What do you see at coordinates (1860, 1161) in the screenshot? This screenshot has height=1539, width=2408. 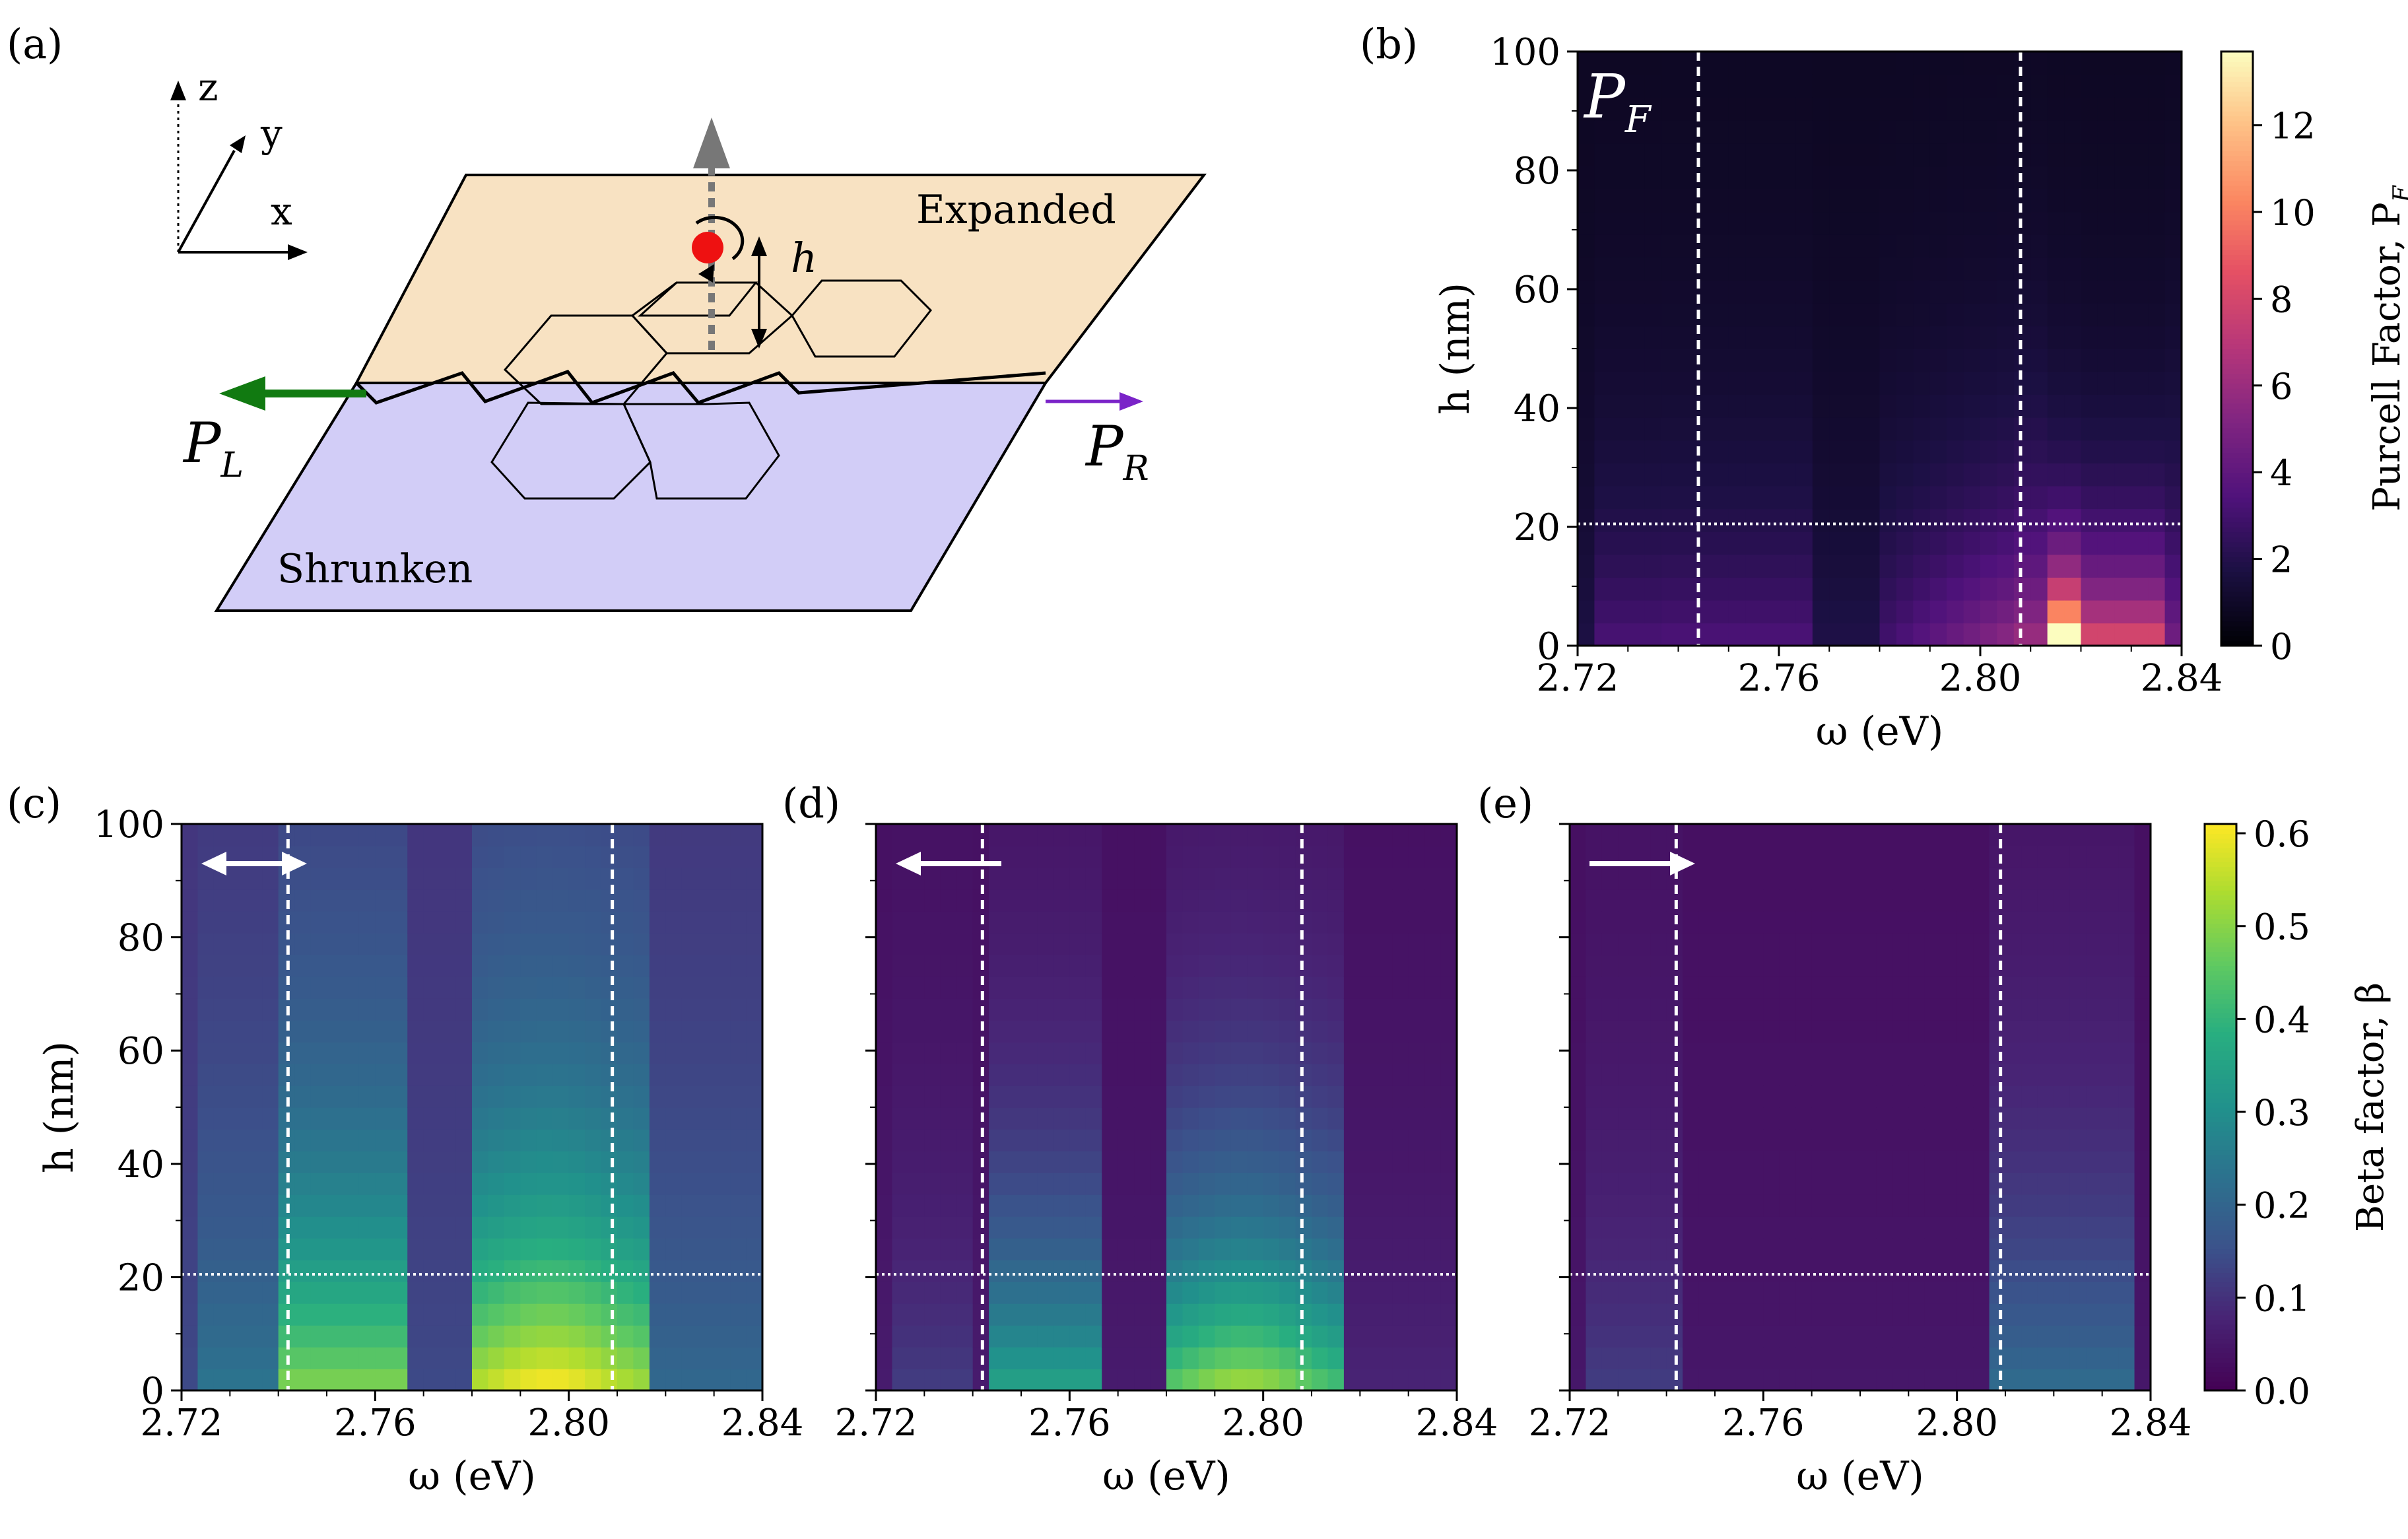 I see `axes-e: 2.72 2.76 2.80 2.84ω (eV)` at bounding box center [1860, 1161].